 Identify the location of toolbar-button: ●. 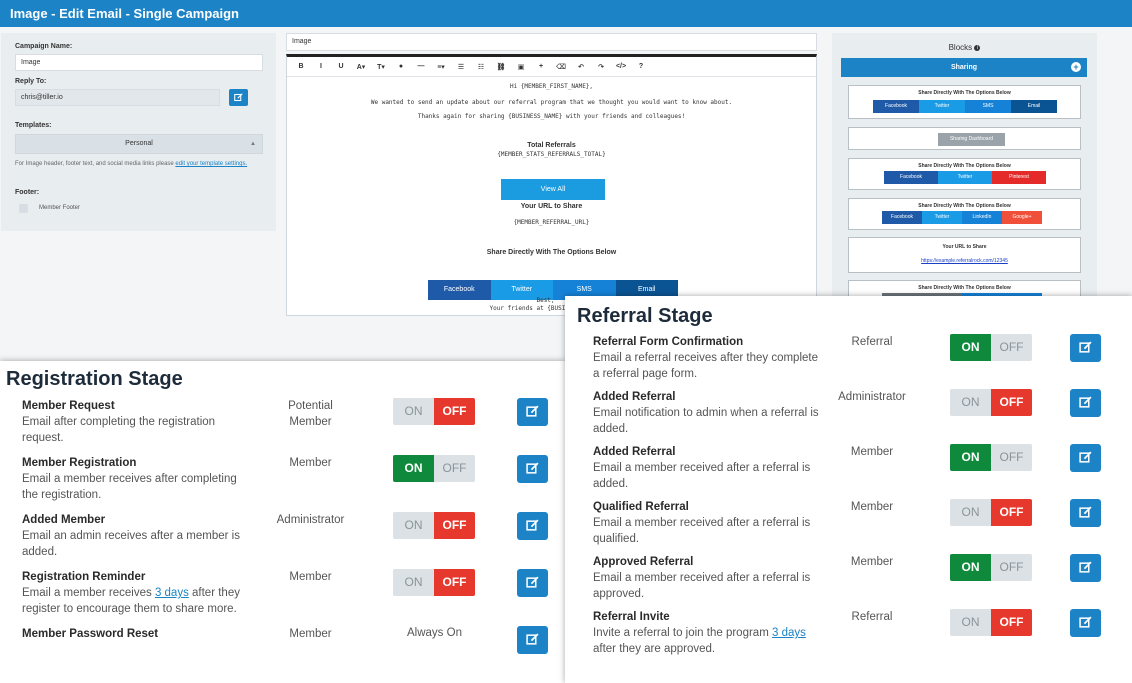
(401, 66).